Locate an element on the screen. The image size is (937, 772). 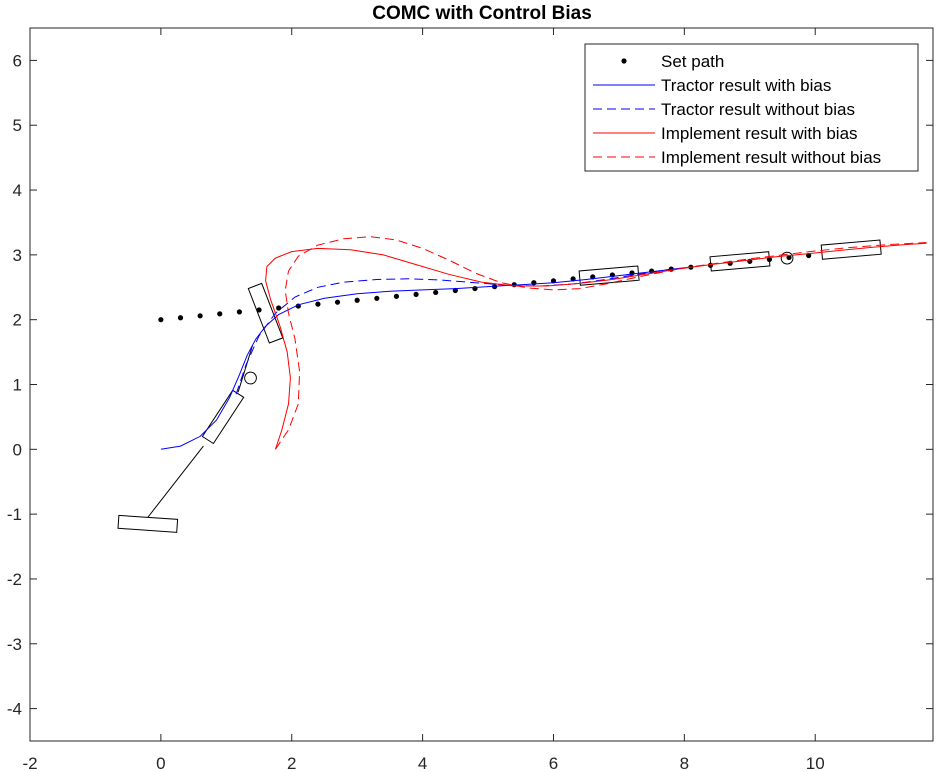
y-tick-label: -2 is located at coordinates (14, 579).